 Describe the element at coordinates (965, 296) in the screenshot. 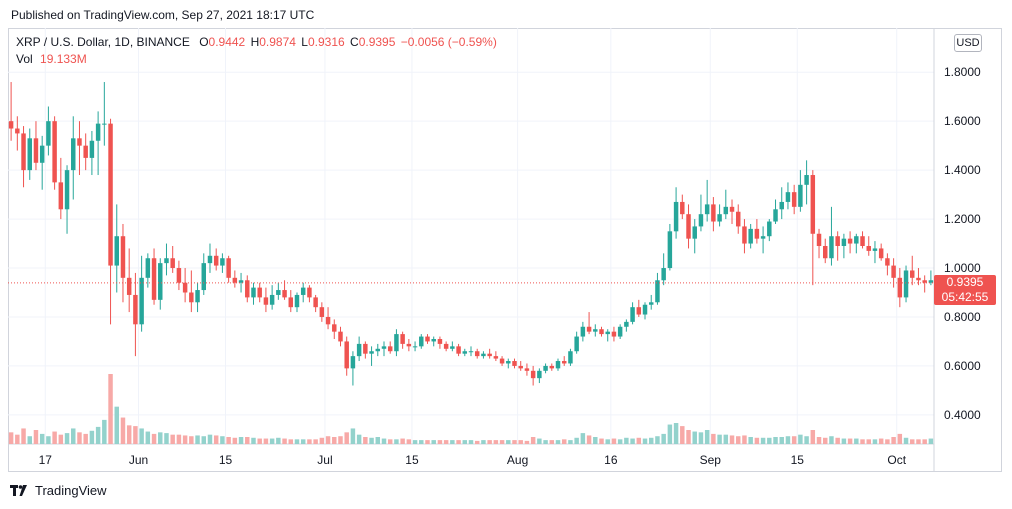

I see `bar-countdown: 05:42:55` at that location.